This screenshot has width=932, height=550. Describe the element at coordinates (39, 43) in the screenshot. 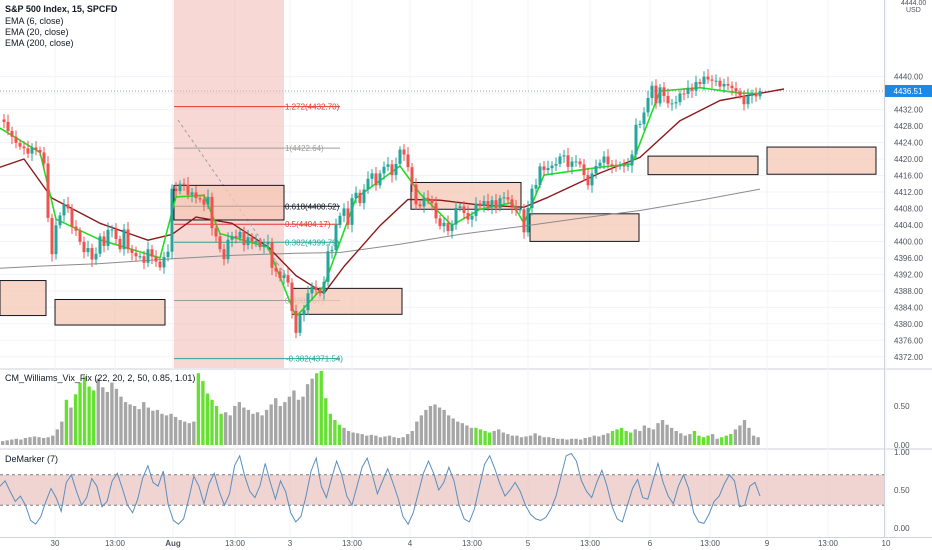

I see `legend-ema200: EMA (200, close)` at that location.